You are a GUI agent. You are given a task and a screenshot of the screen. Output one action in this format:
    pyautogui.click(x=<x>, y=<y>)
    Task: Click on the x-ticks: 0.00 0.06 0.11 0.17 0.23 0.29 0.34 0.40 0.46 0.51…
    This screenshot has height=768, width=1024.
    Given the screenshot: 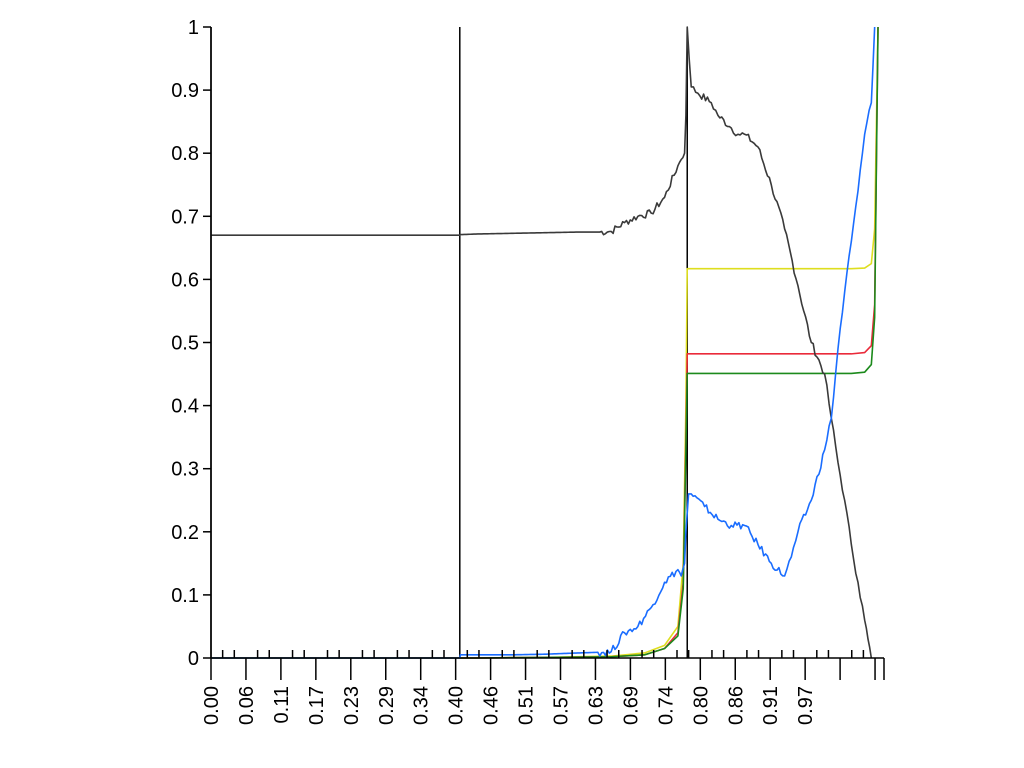 What is the action you would take?
    pyautogui.click(x=543, y=687)
    